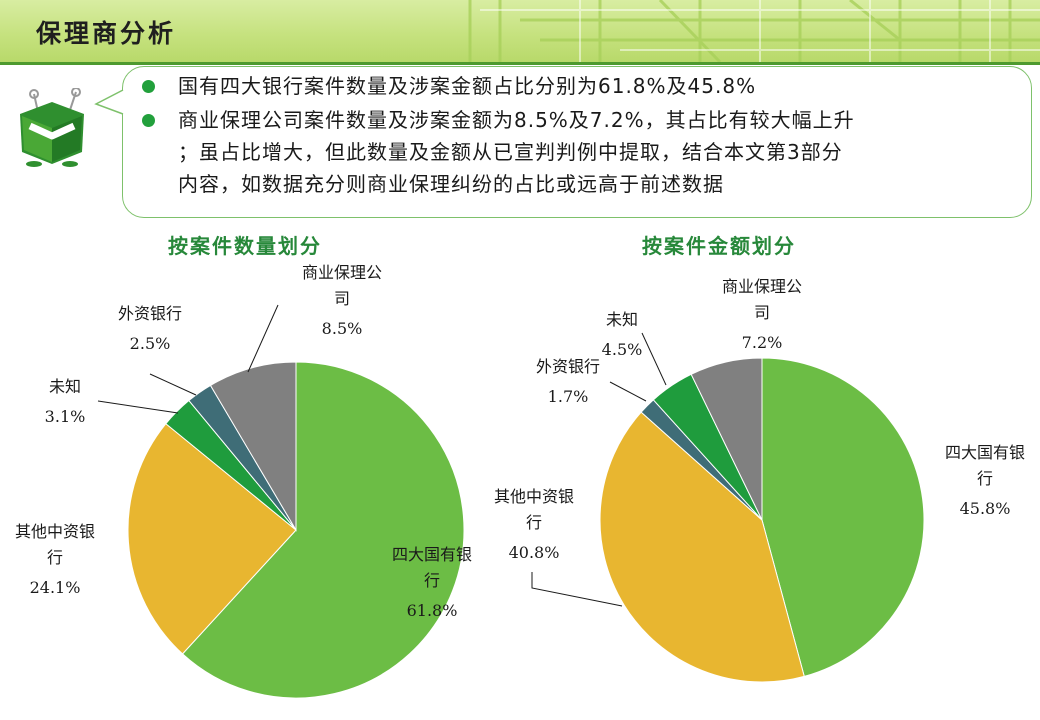 The width and height of the screenshot is (1040, 720). What do you see at coordinates (985, 478) in the screenshot?
I see `category-label-amount-big-four-banks: 行` at bounding box center [985, 478].